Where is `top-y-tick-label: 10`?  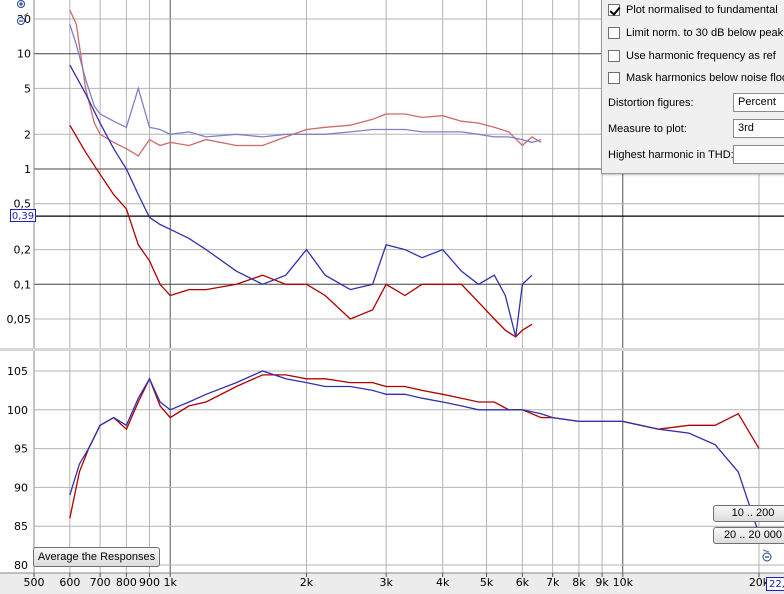
top-y-tick-label: 10 is located at coordinates (24, 54).